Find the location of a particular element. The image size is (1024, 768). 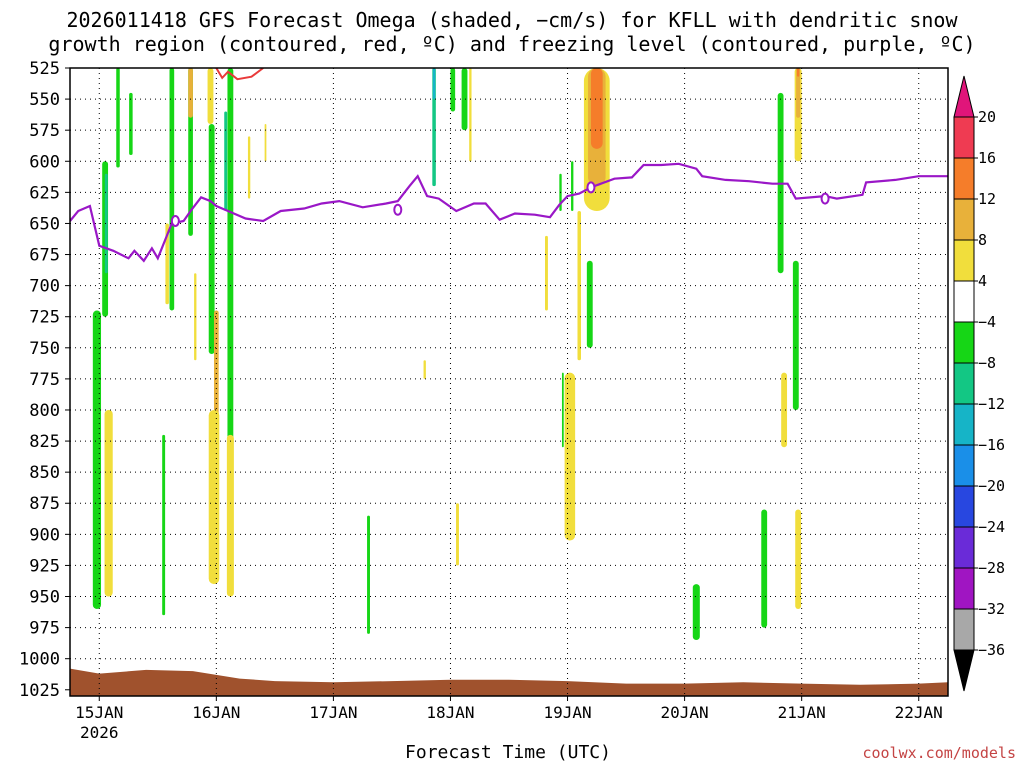

y-tick-label-775: 775 is located at coordinates (44, 380).